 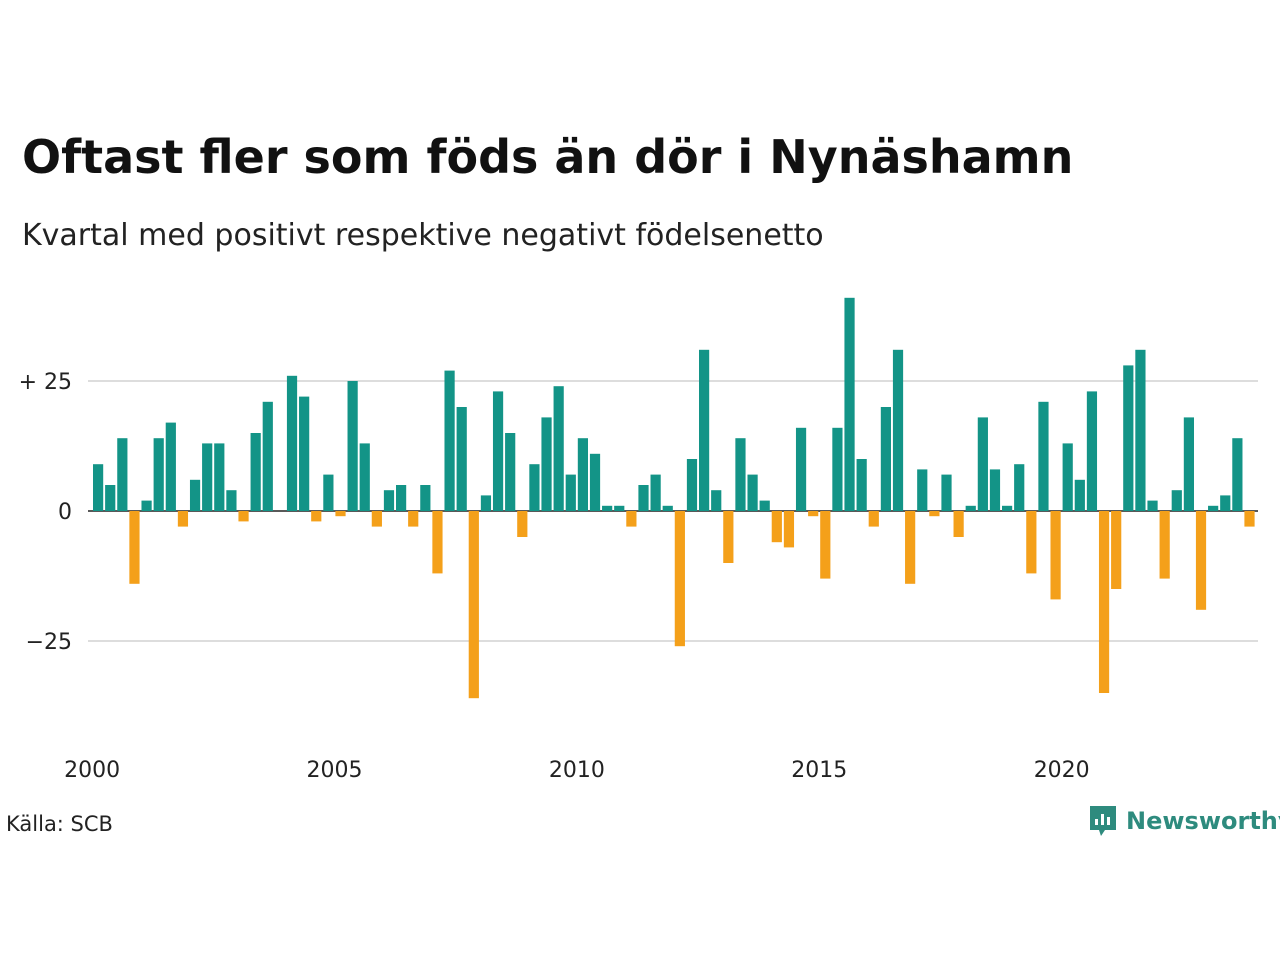 What do you see at coordinates (1103, 821) in the screenshot?
I see `newsworthy-logo-icon` at bounding box center [1103, 821].